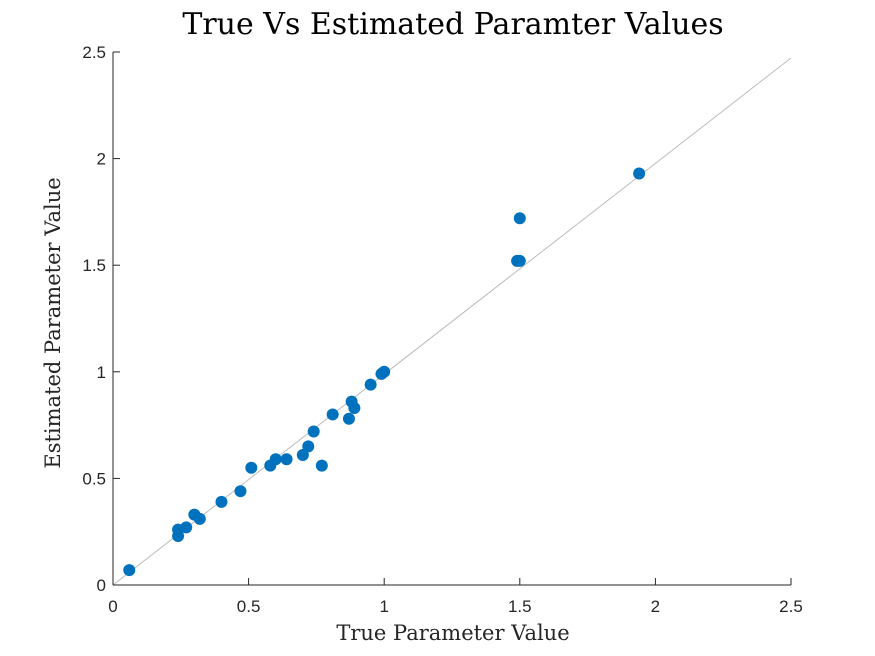 The image size is (875, 656). I want to click on x-tick-label: 1.5, so click(520, 606).